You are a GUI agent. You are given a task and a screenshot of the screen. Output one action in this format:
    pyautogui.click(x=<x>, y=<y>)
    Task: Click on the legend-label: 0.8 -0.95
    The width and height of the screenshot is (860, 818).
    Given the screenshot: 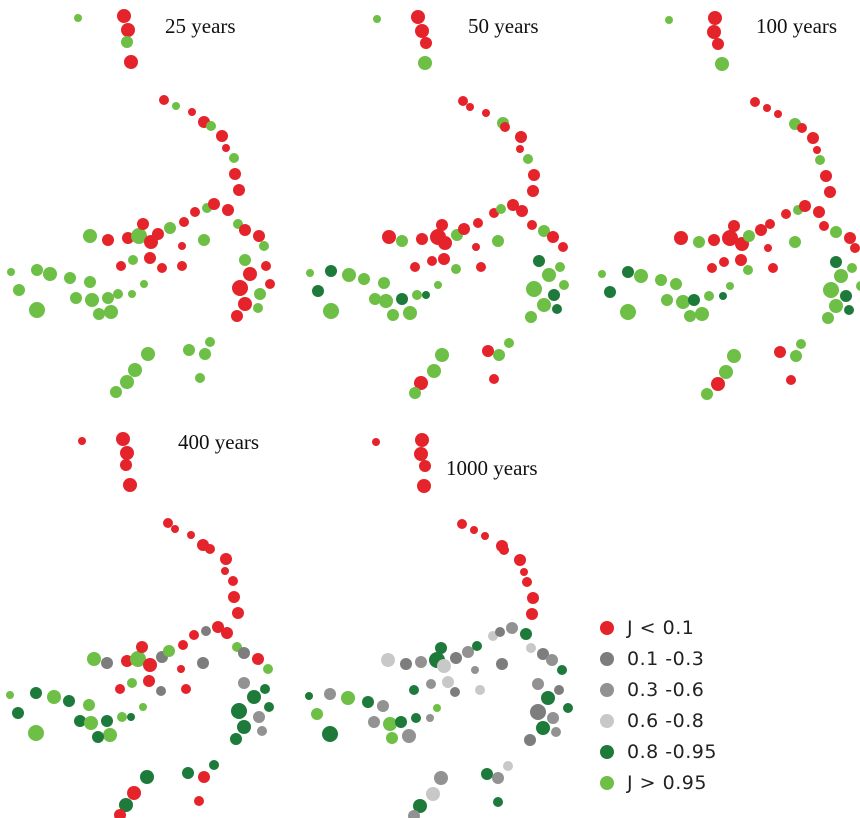 What is the action you would take?
    pyautogui.click(x=672, y=751)
    